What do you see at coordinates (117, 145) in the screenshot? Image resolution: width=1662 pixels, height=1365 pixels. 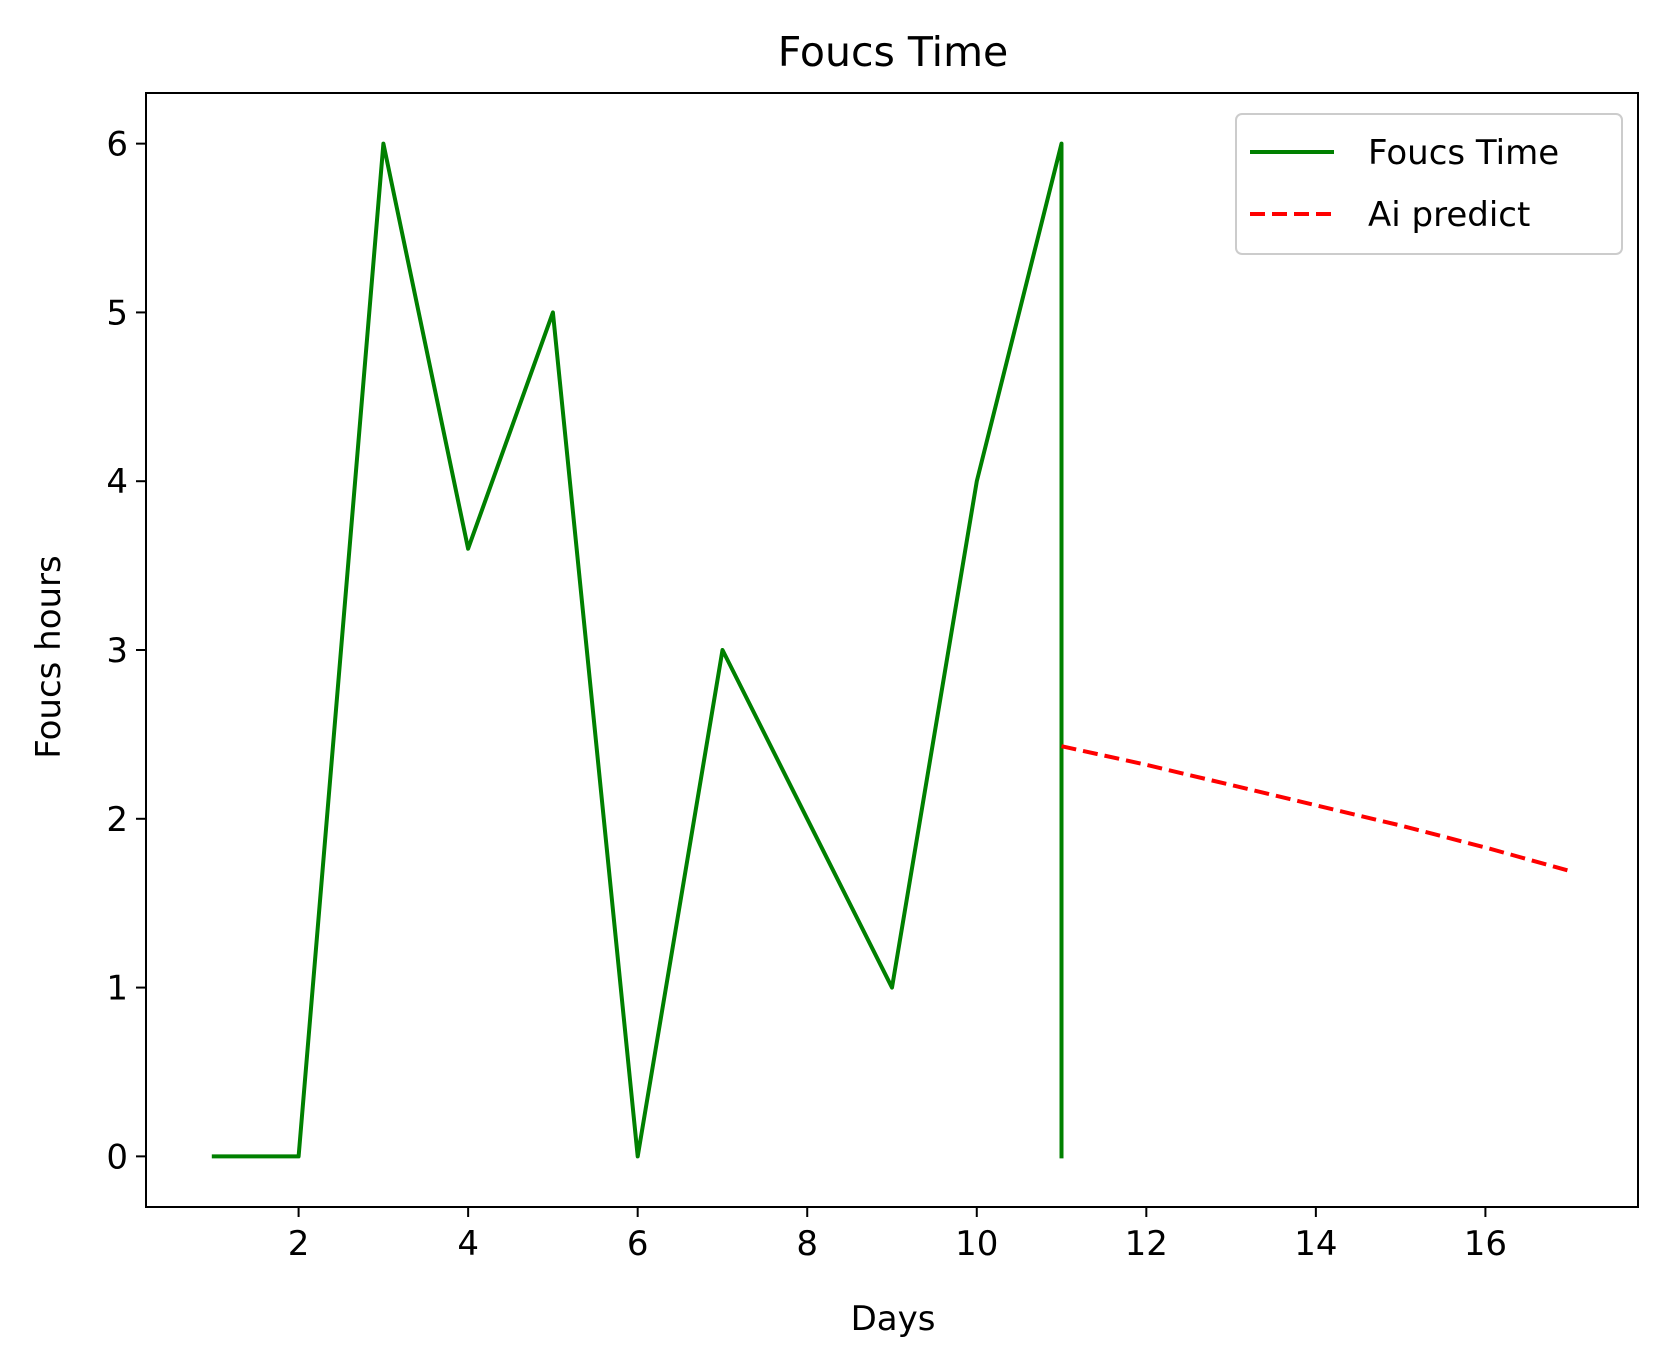 I see `y-tick-label: 6` at bounding box center [117, 145].